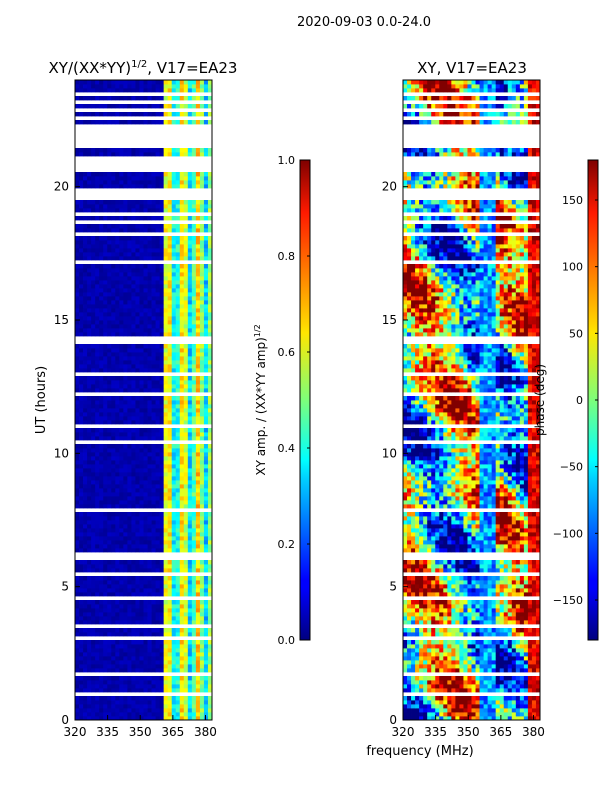  I want to click on amp-colorbar-tick-label: 0.0, so click(287, 640).